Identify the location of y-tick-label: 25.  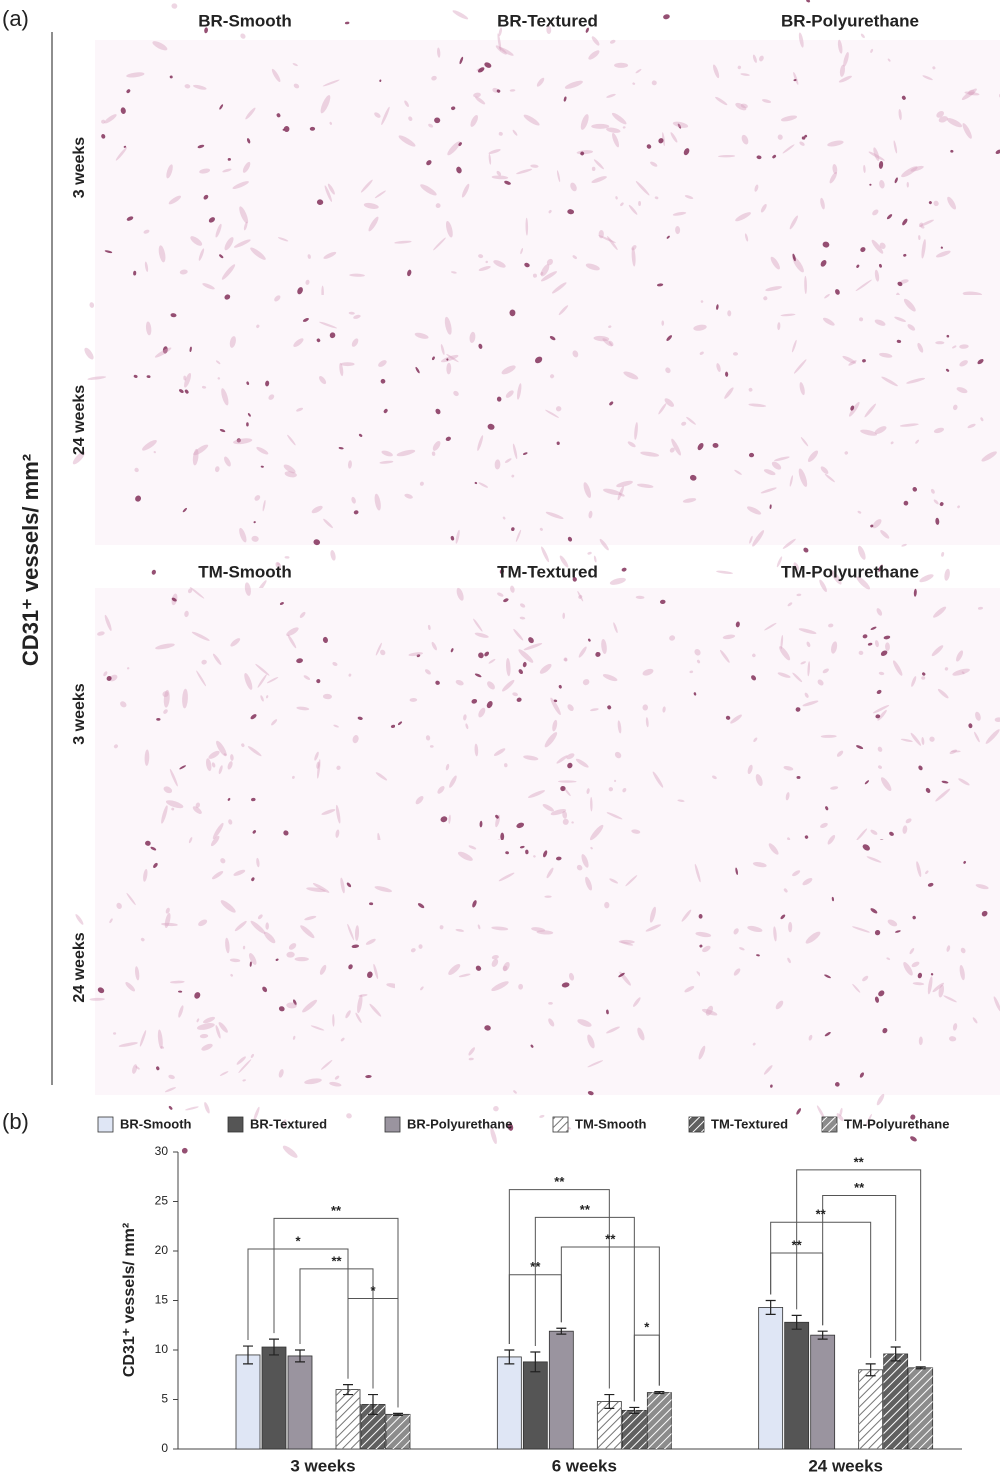
(162, 1201).